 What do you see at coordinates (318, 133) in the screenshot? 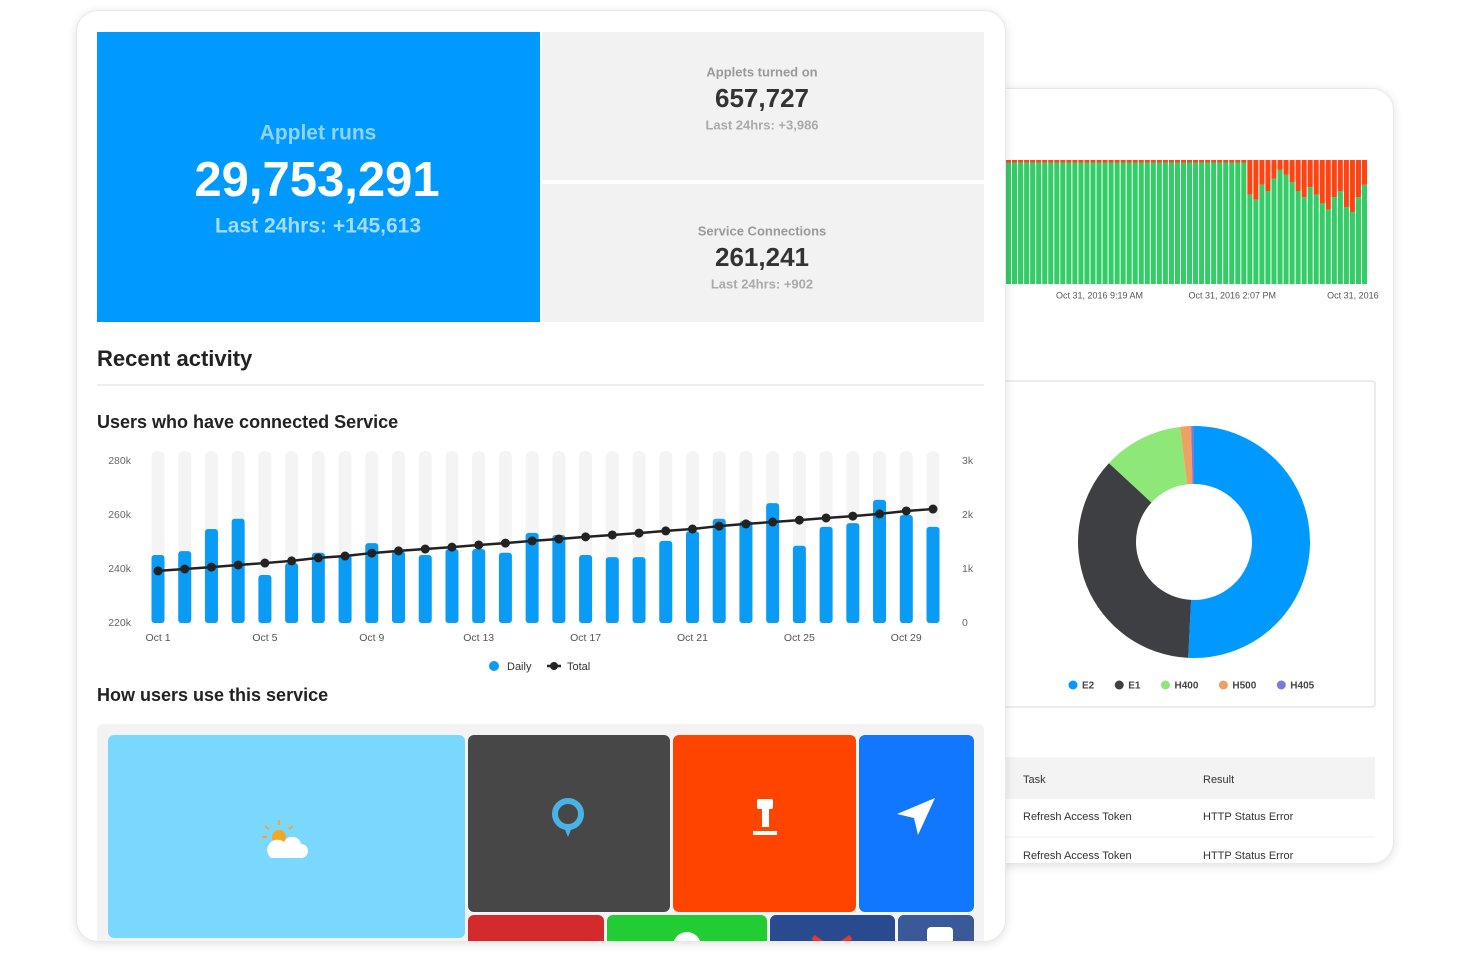
I see `stat-label: Applet runs` at bounding box center [318, 133].